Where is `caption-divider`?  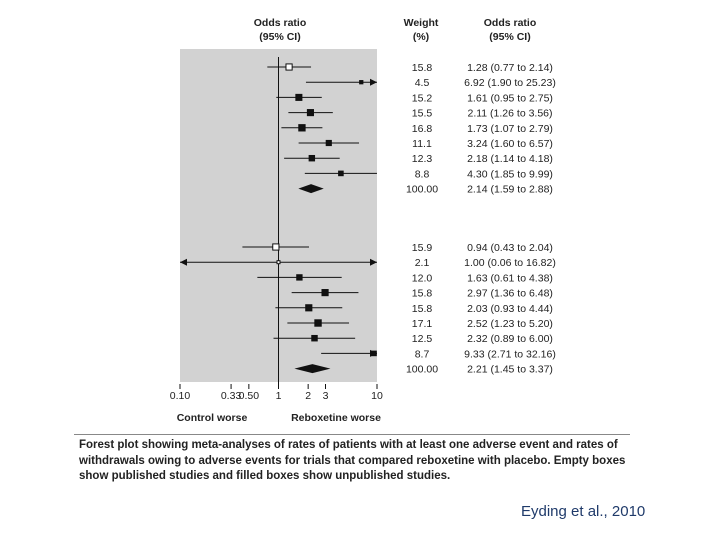
caption-divider is located at coordinates (352, 434).